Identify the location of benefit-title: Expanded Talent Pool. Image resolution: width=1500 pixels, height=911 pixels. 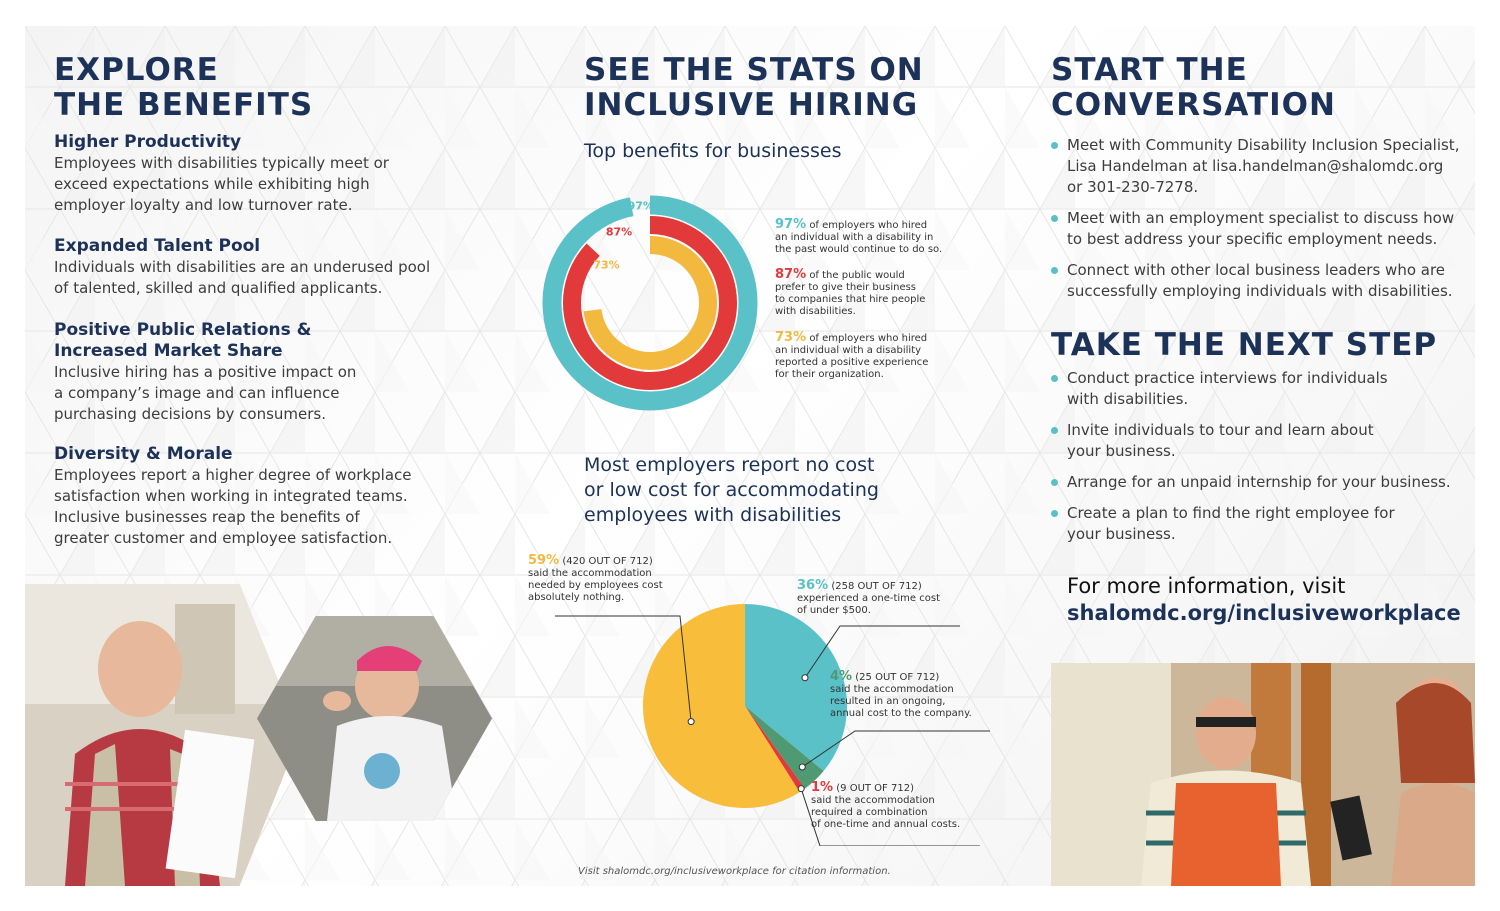
(157, 246).